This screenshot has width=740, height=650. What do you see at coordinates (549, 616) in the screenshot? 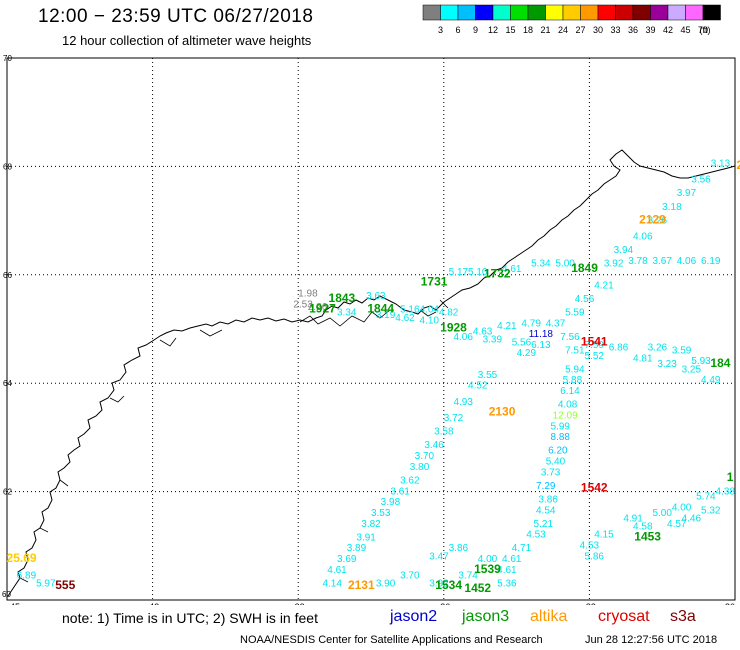
I see `satellite-legend-altika: altika` at bounding box center [549, 616].